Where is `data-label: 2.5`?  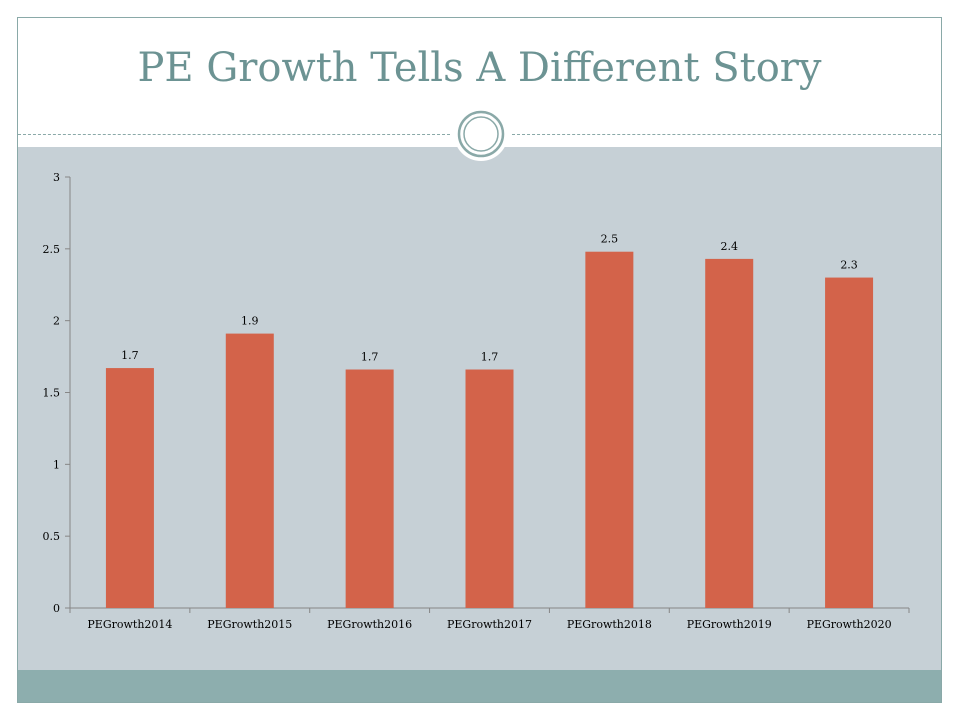
data-label: 2.5 is located at coordinates (610, 239).